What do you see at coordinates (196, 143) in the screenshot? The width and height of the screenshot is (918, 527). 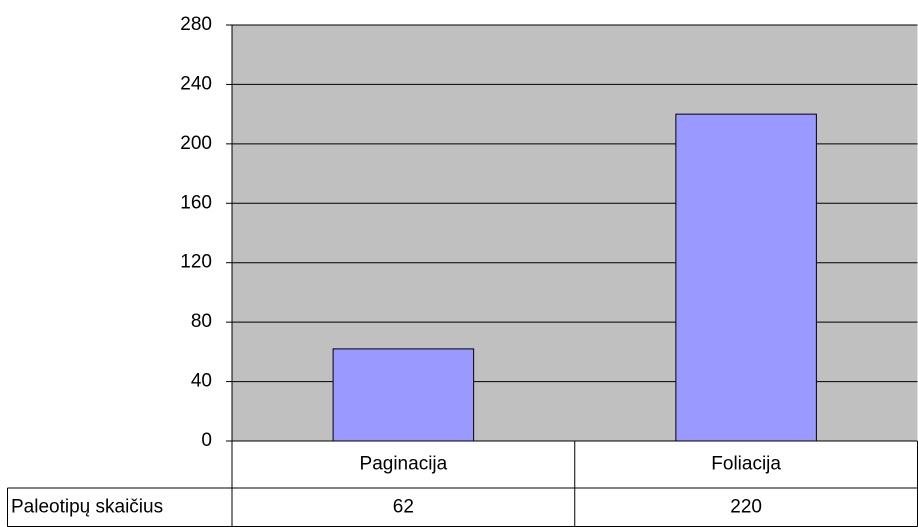 I see `y-tick-label: 200` at bounding box center [196, 143].